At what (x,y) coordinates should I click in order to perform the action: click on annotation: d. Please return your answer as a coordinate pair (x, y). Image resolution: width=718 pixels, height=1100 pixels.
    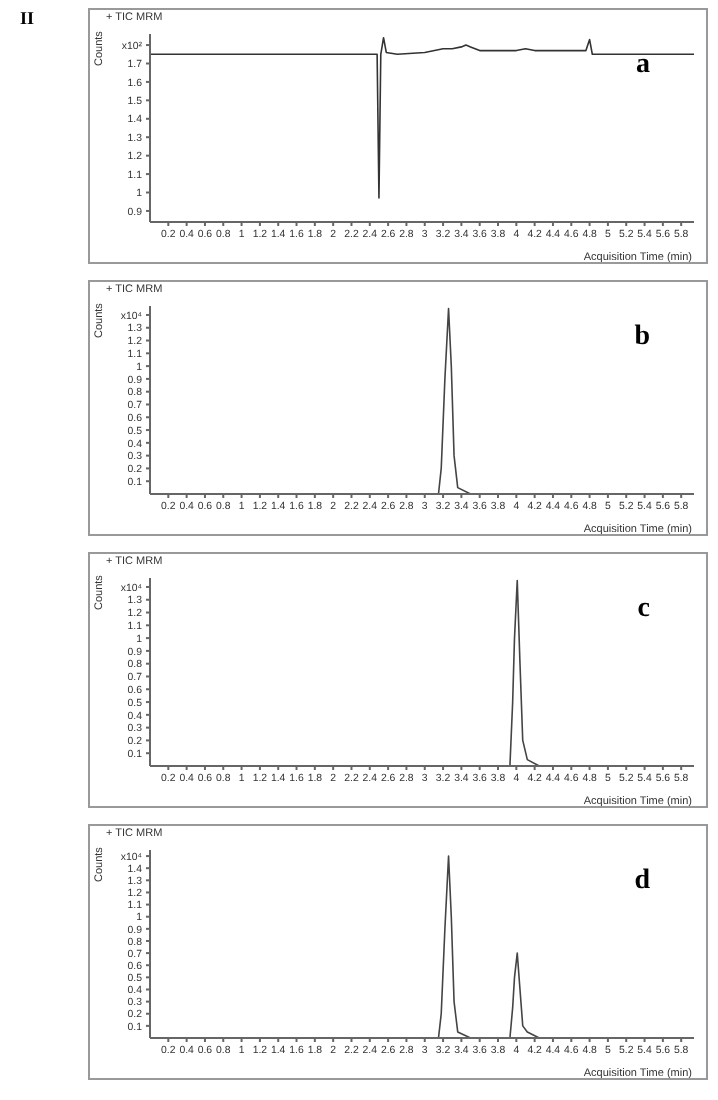
    Looking at the image, I should click on (642, 882).